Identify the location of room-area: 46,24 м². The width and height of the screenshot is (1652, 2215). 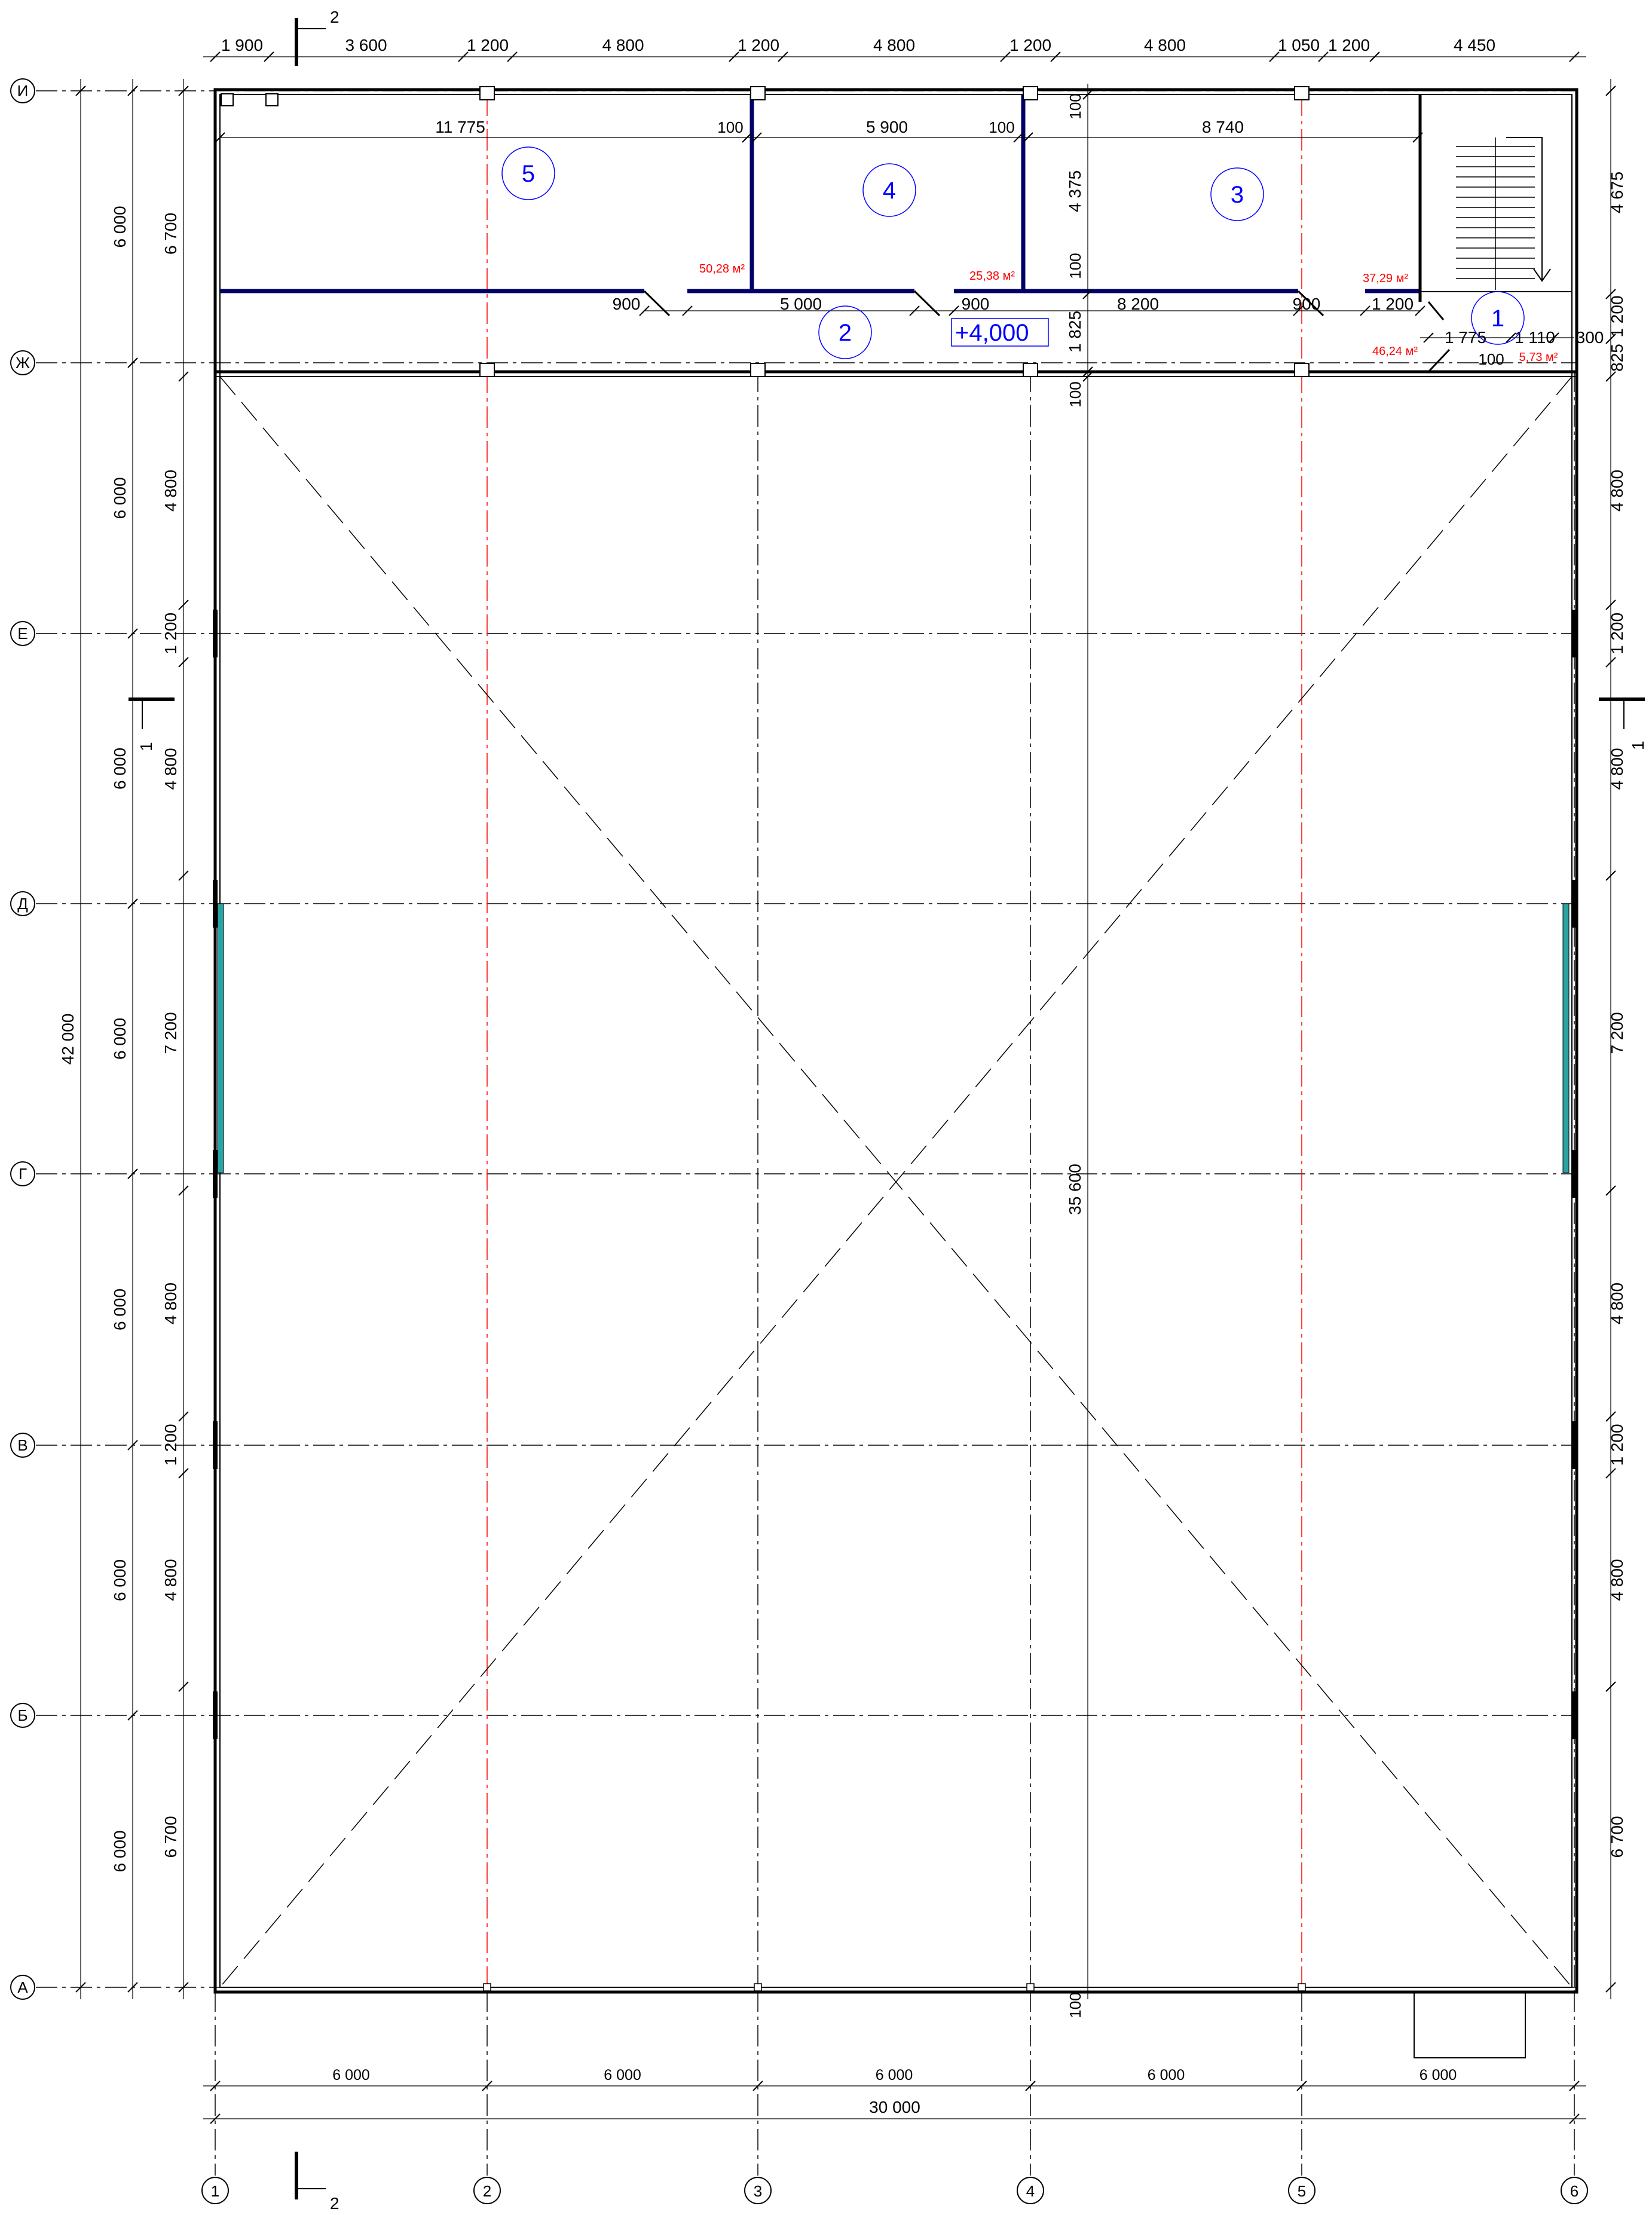
(1395, 352).